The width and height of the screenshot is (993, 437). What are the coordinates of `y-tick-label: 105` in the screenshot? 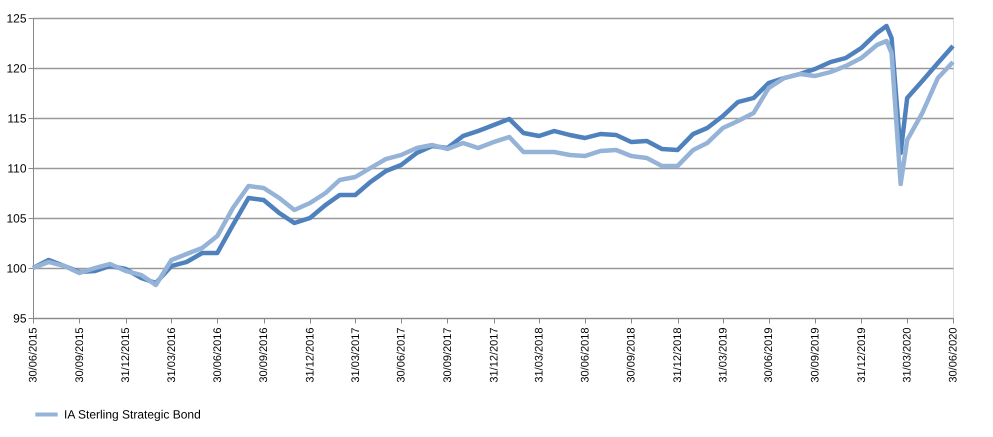 It's located at (16, 219).